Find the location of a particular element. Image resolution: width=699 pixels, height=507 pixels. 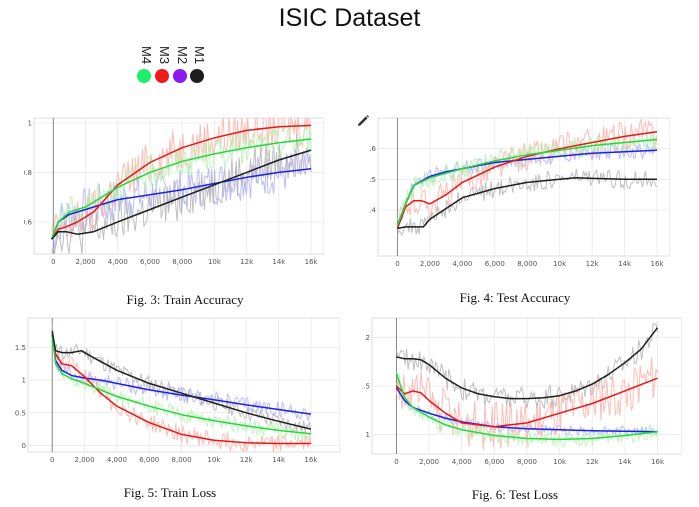

chart-train-accuracy: 0 2,000 4,000 6,000 8,000 10k 12k 14k 16k 0.6 0.8 1 is located at coordinates (174, 191).